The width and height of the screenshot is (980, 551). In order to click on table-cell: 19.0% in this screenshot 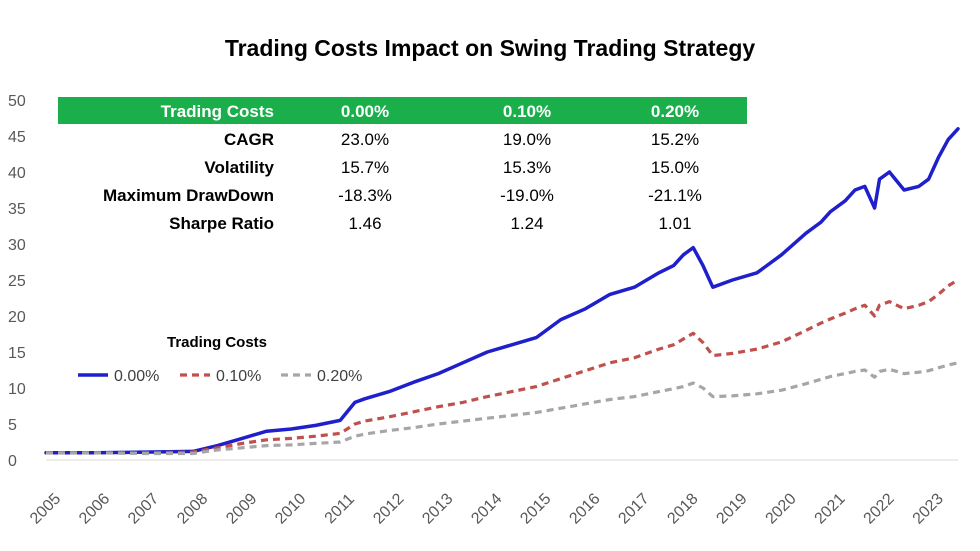, I will do `click(527, 139)`.